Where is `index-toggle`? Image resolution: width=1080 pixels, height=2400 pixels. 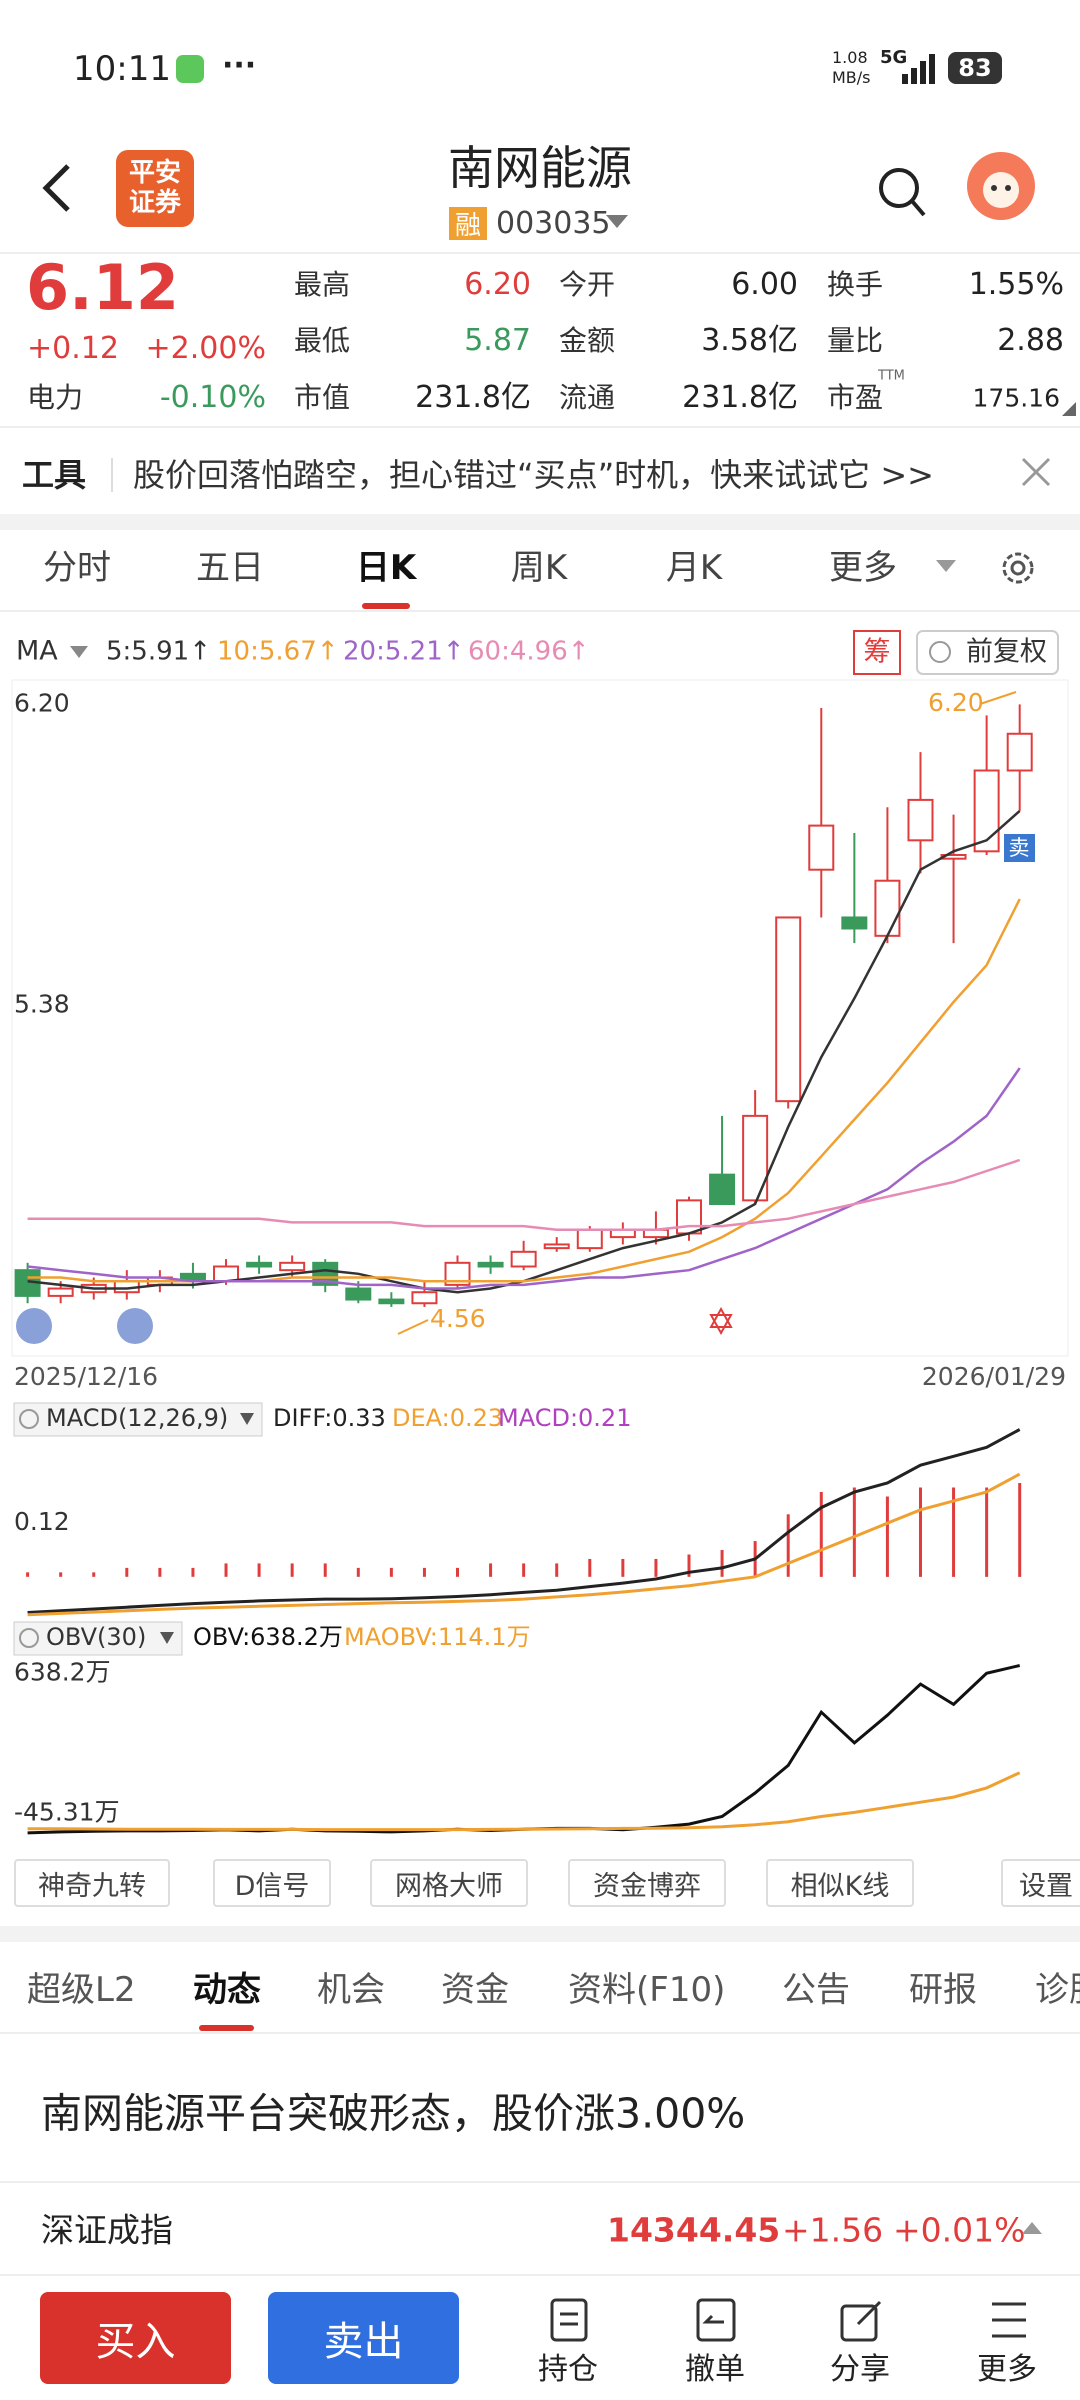
index-toggle is located at coordinates (1032, 2229).